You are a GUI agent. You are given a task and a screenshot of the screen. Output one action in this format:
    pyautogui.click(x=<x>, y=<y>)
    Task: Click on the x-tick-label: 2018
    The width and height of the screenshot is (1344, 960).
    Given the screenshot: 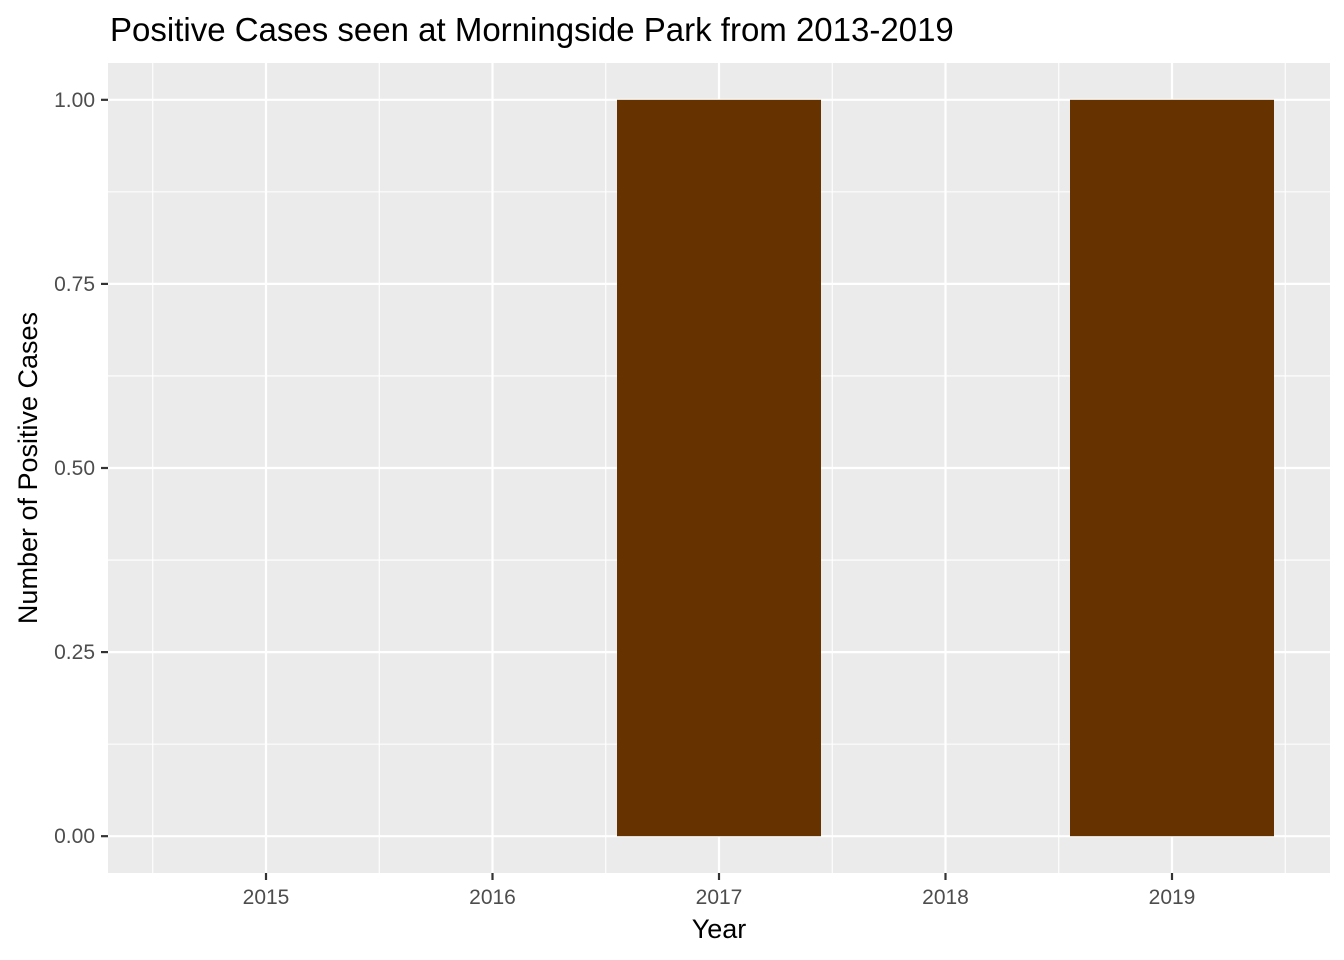 What is the action you would take?
    pyautogui.click(x=945, y=897)
    